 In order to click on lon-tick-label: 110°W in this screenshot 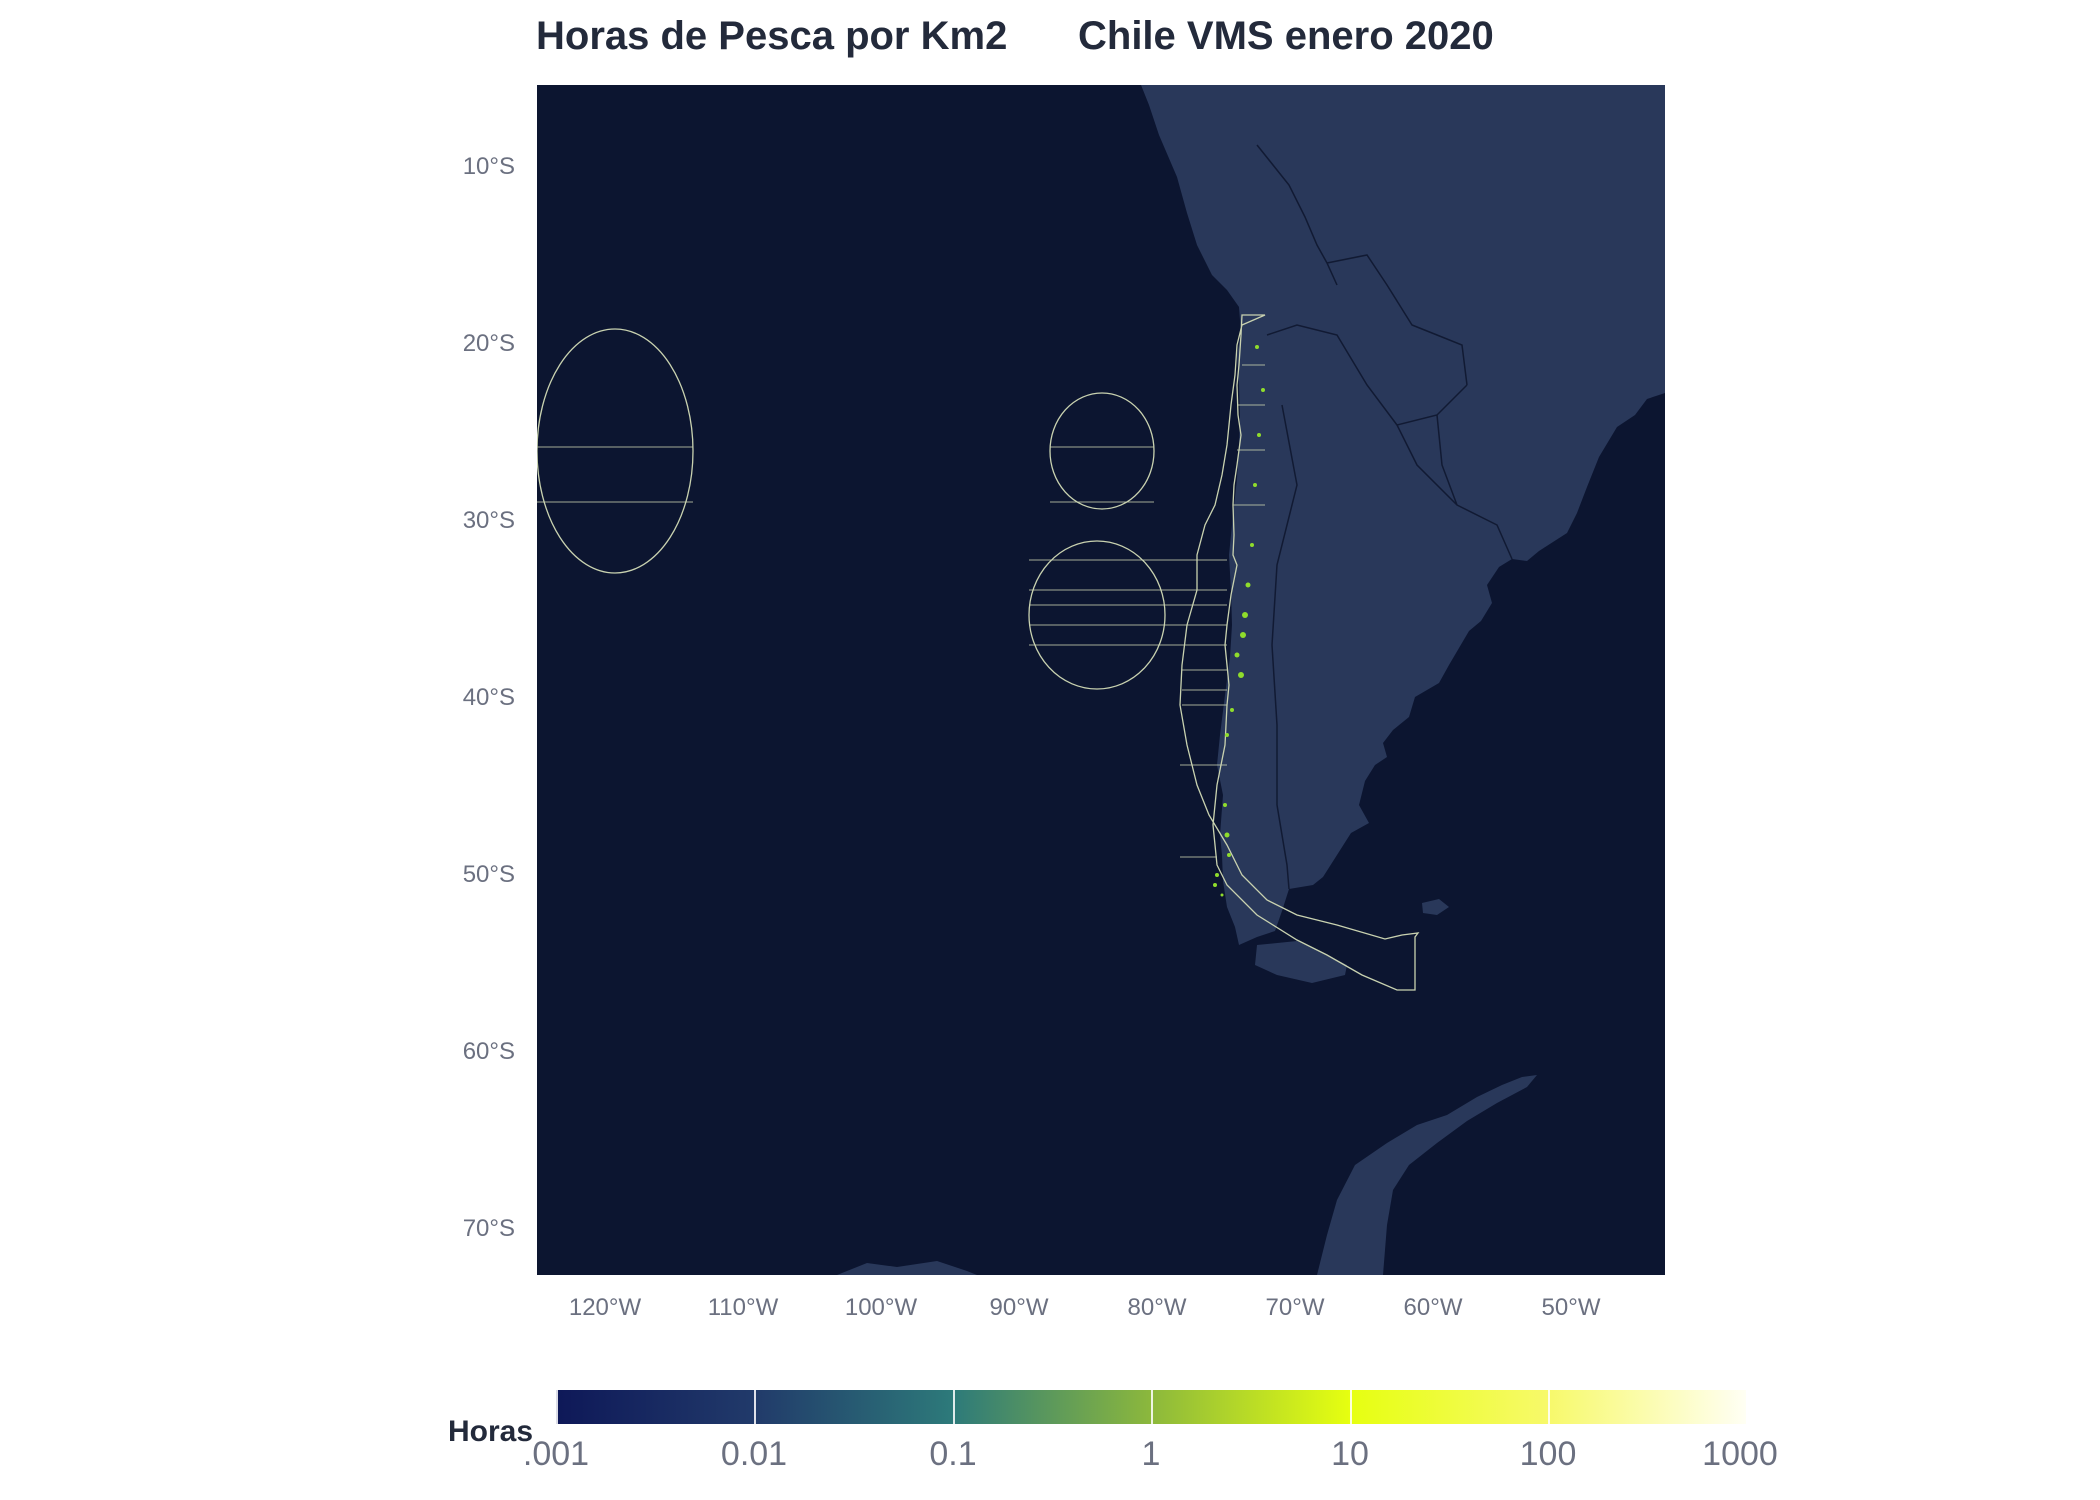, I will do `click(743, 1307)`.